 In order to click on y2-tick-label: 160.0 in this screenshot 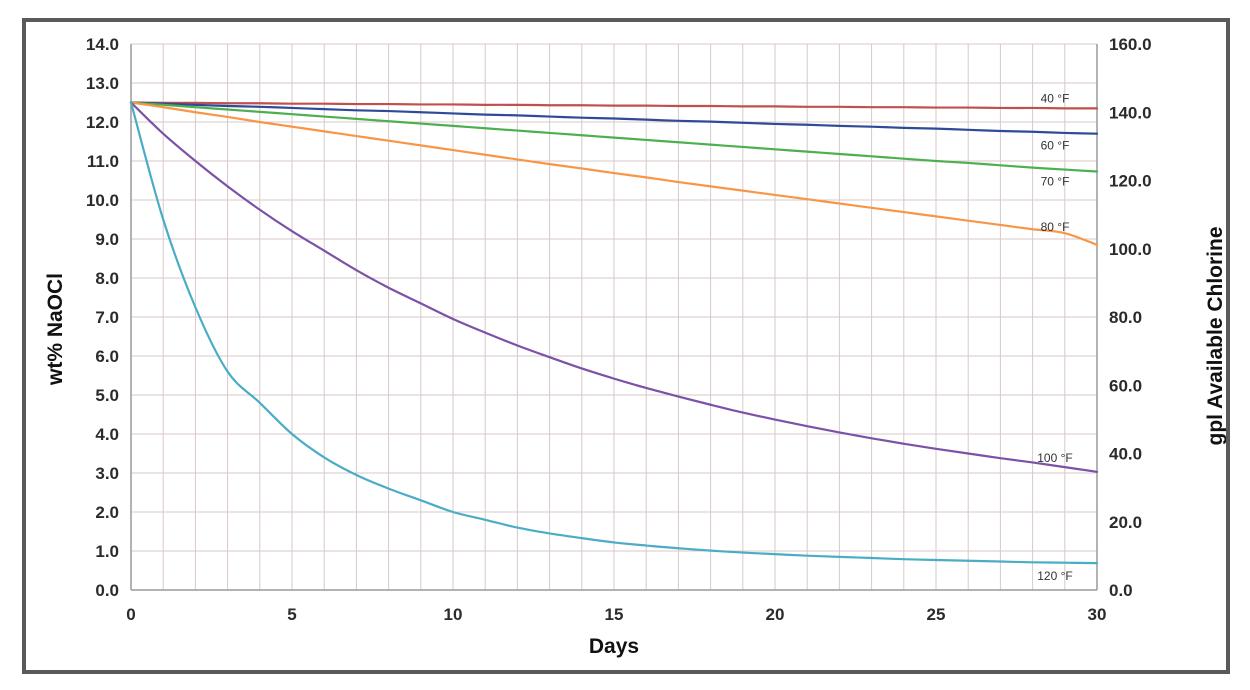, I will do `click(1130, 44)`.